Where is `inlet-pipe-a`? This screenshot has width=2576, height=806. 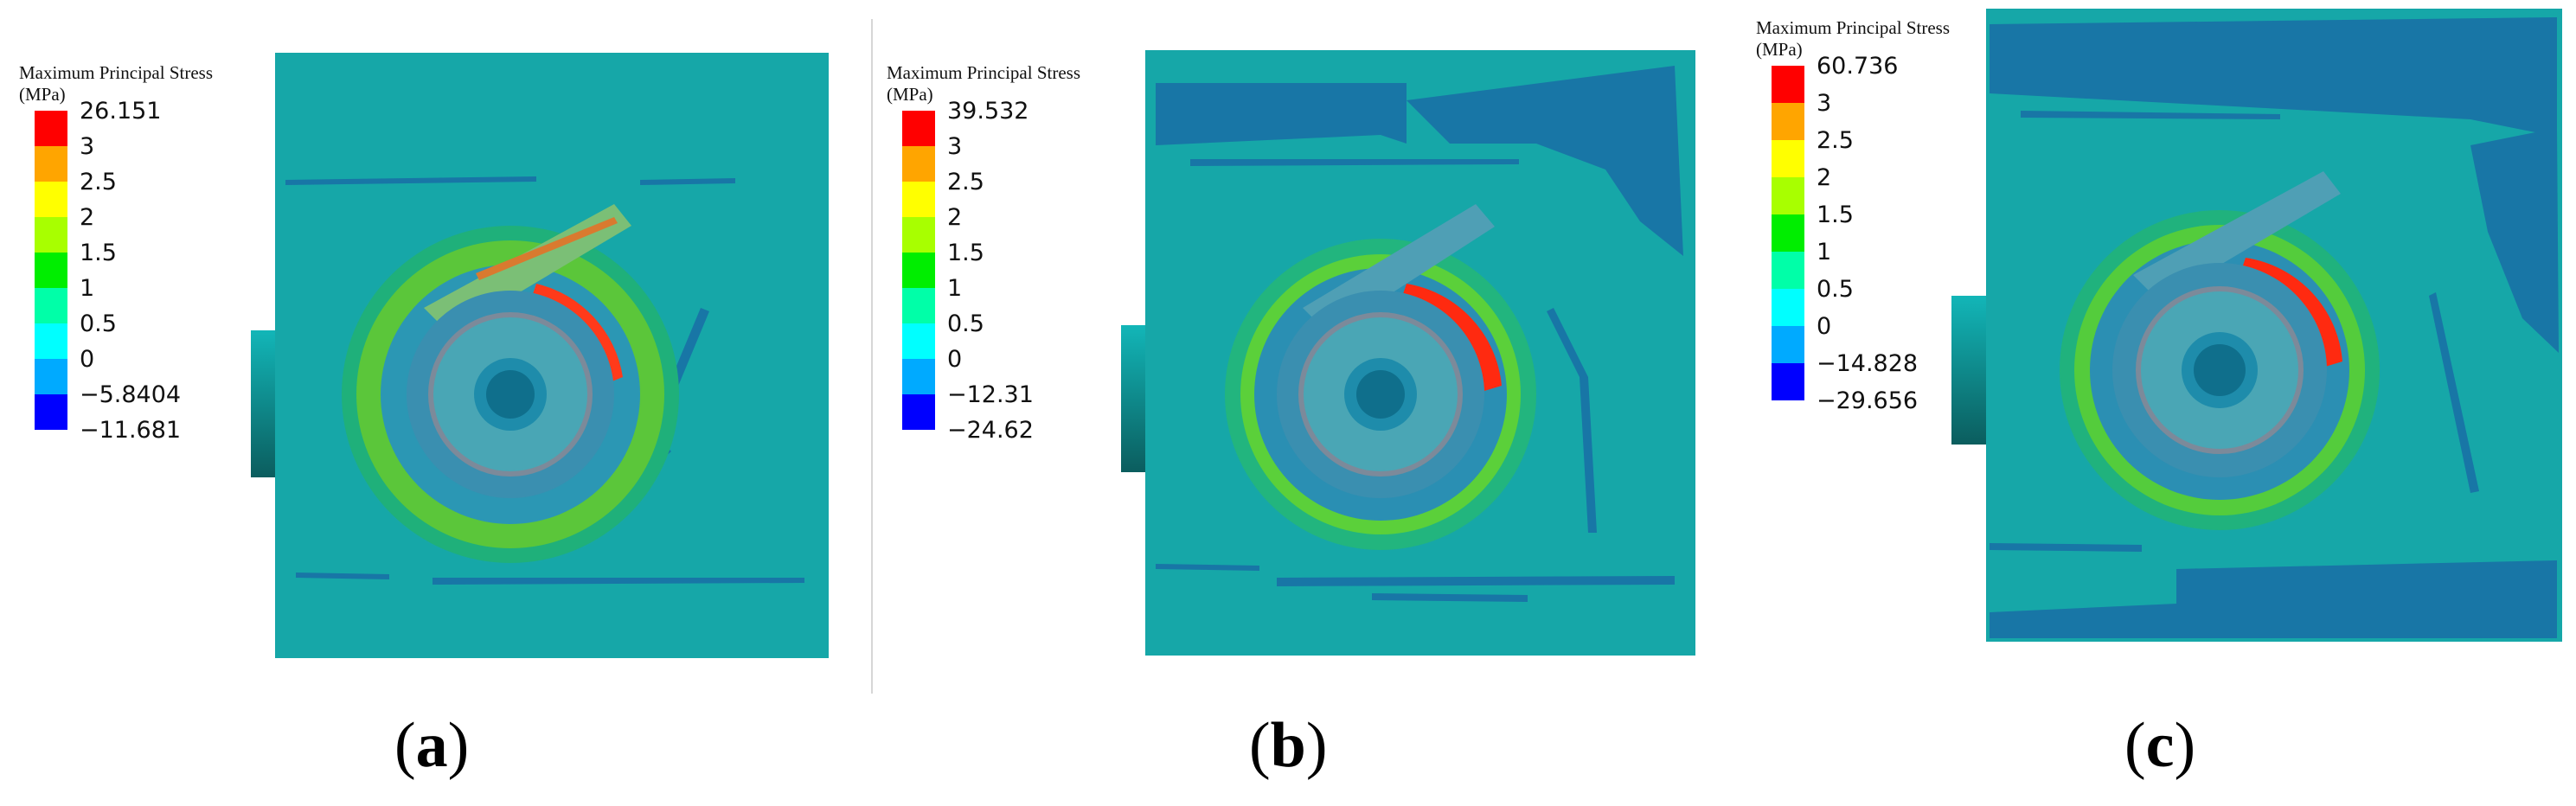 inlet-pipe-a is located at coordinates (263, 404).